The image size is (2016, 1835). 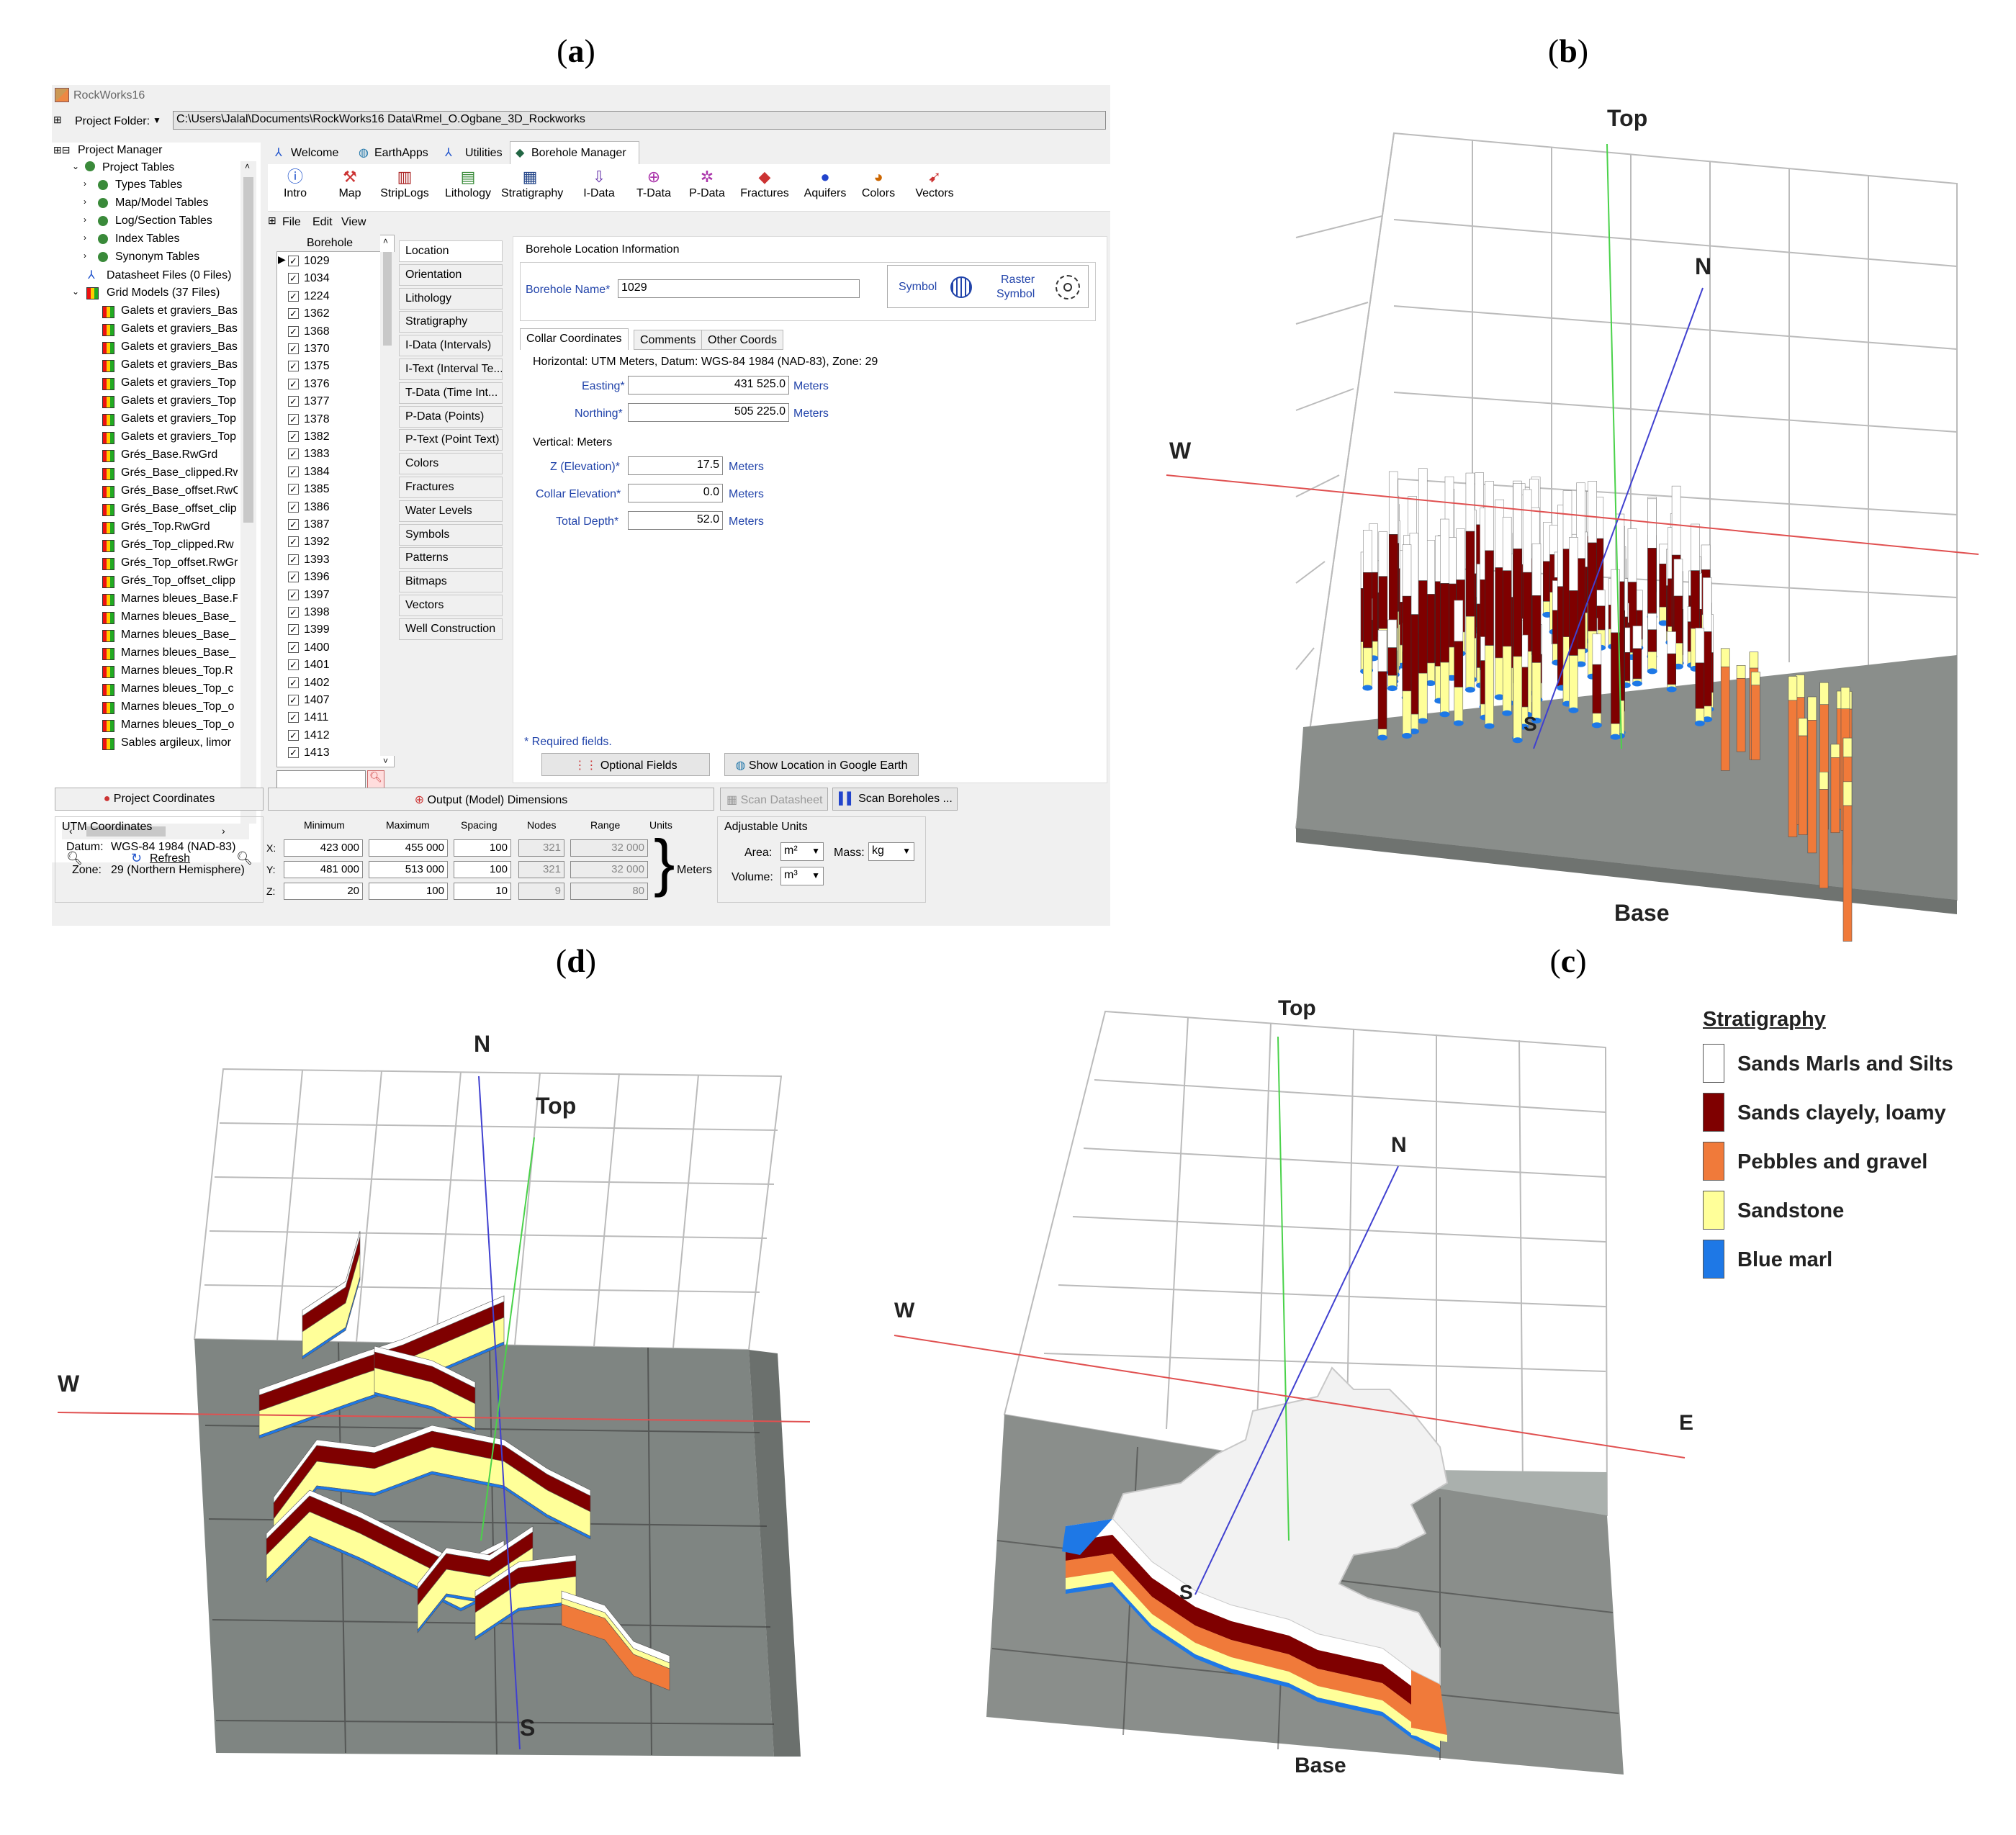 What do you see at coordinates (159, 799) in the screenshot?
I see `project-coordinates-button: ● Project Coordinates` at bounding box center [159, 799].